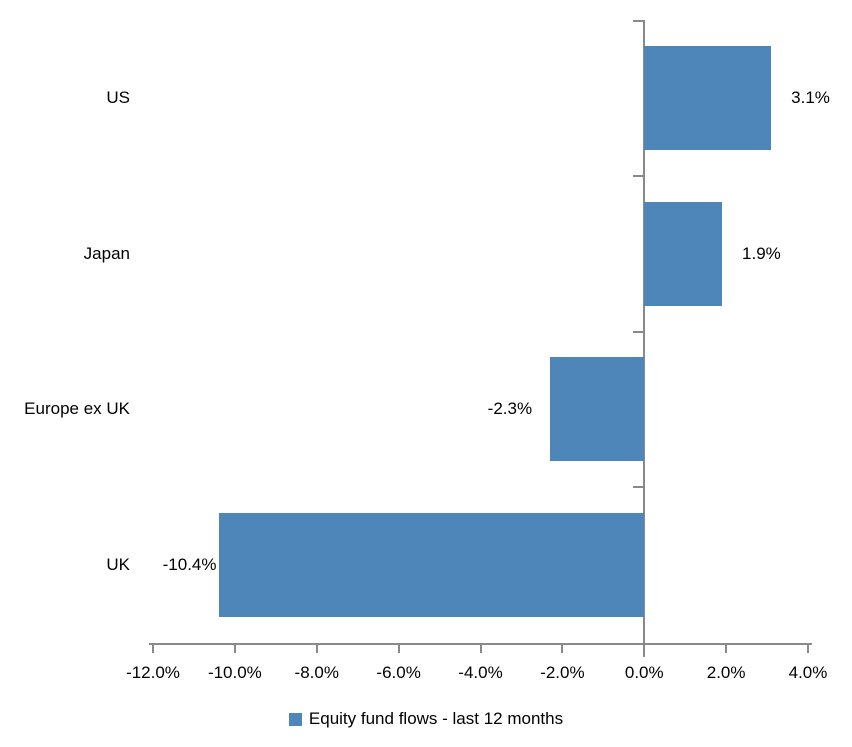  What do you see at coordinates (234, 672) in the screenshot?
I see `x-tick-label: -10.0%` at bounding box center [234, 672].